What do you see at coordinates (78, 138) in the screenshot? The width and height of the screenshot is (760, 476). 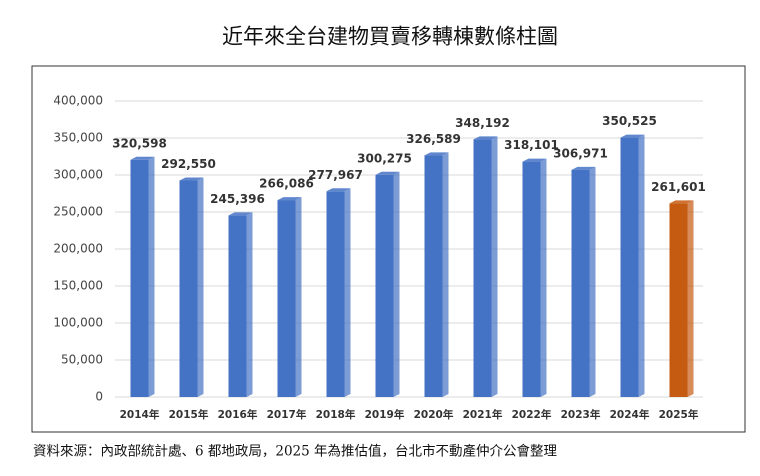 I see `y-tick-label: 350,000` at bounding box center [78, 138].